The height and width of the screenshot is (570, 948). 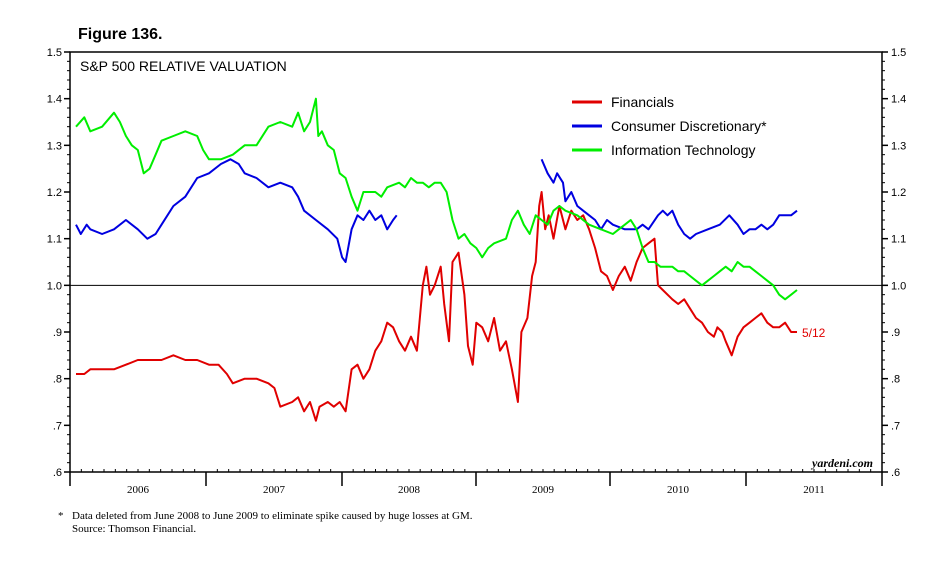 I want to click on x-year-label: 2006, so click(x=138, y=490).